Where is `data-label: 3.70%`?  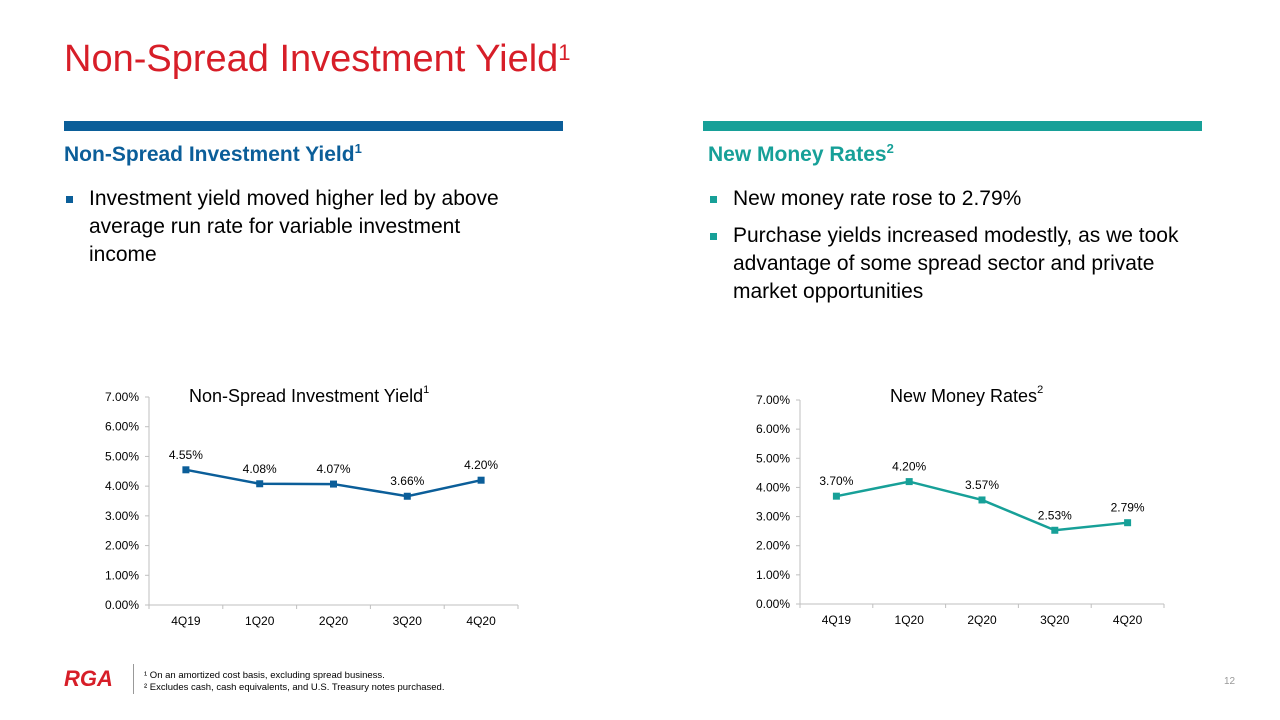 data-label: 3.70% is located at coordinates (836, 481).